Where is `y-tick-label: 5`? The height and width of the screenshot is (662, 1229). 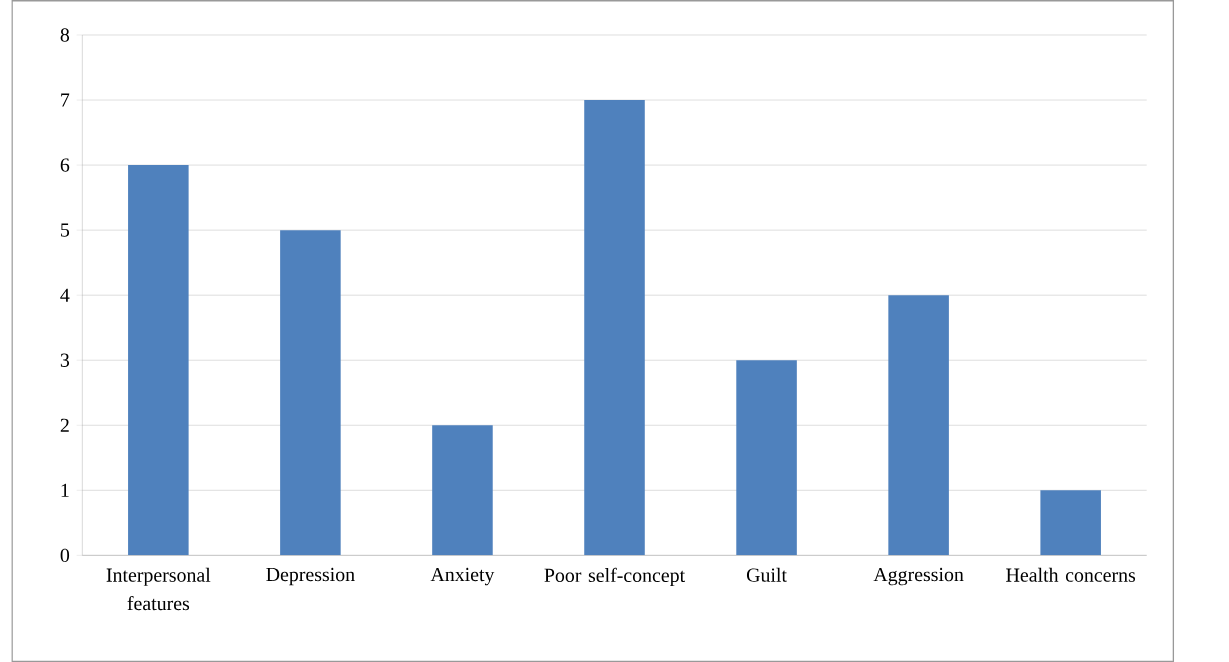
y-tick-label: 5 is located at coordinates (65, 230).